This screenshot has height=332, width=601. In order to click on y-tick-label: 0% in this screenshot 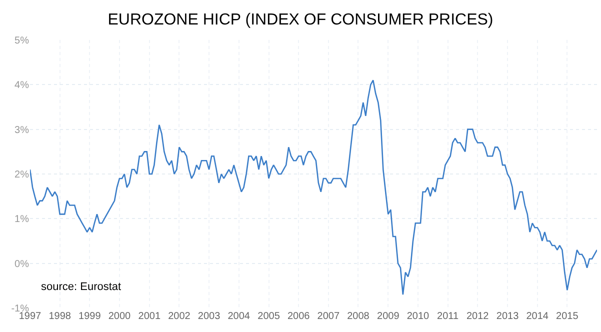, I will do `click(22, 264)`.